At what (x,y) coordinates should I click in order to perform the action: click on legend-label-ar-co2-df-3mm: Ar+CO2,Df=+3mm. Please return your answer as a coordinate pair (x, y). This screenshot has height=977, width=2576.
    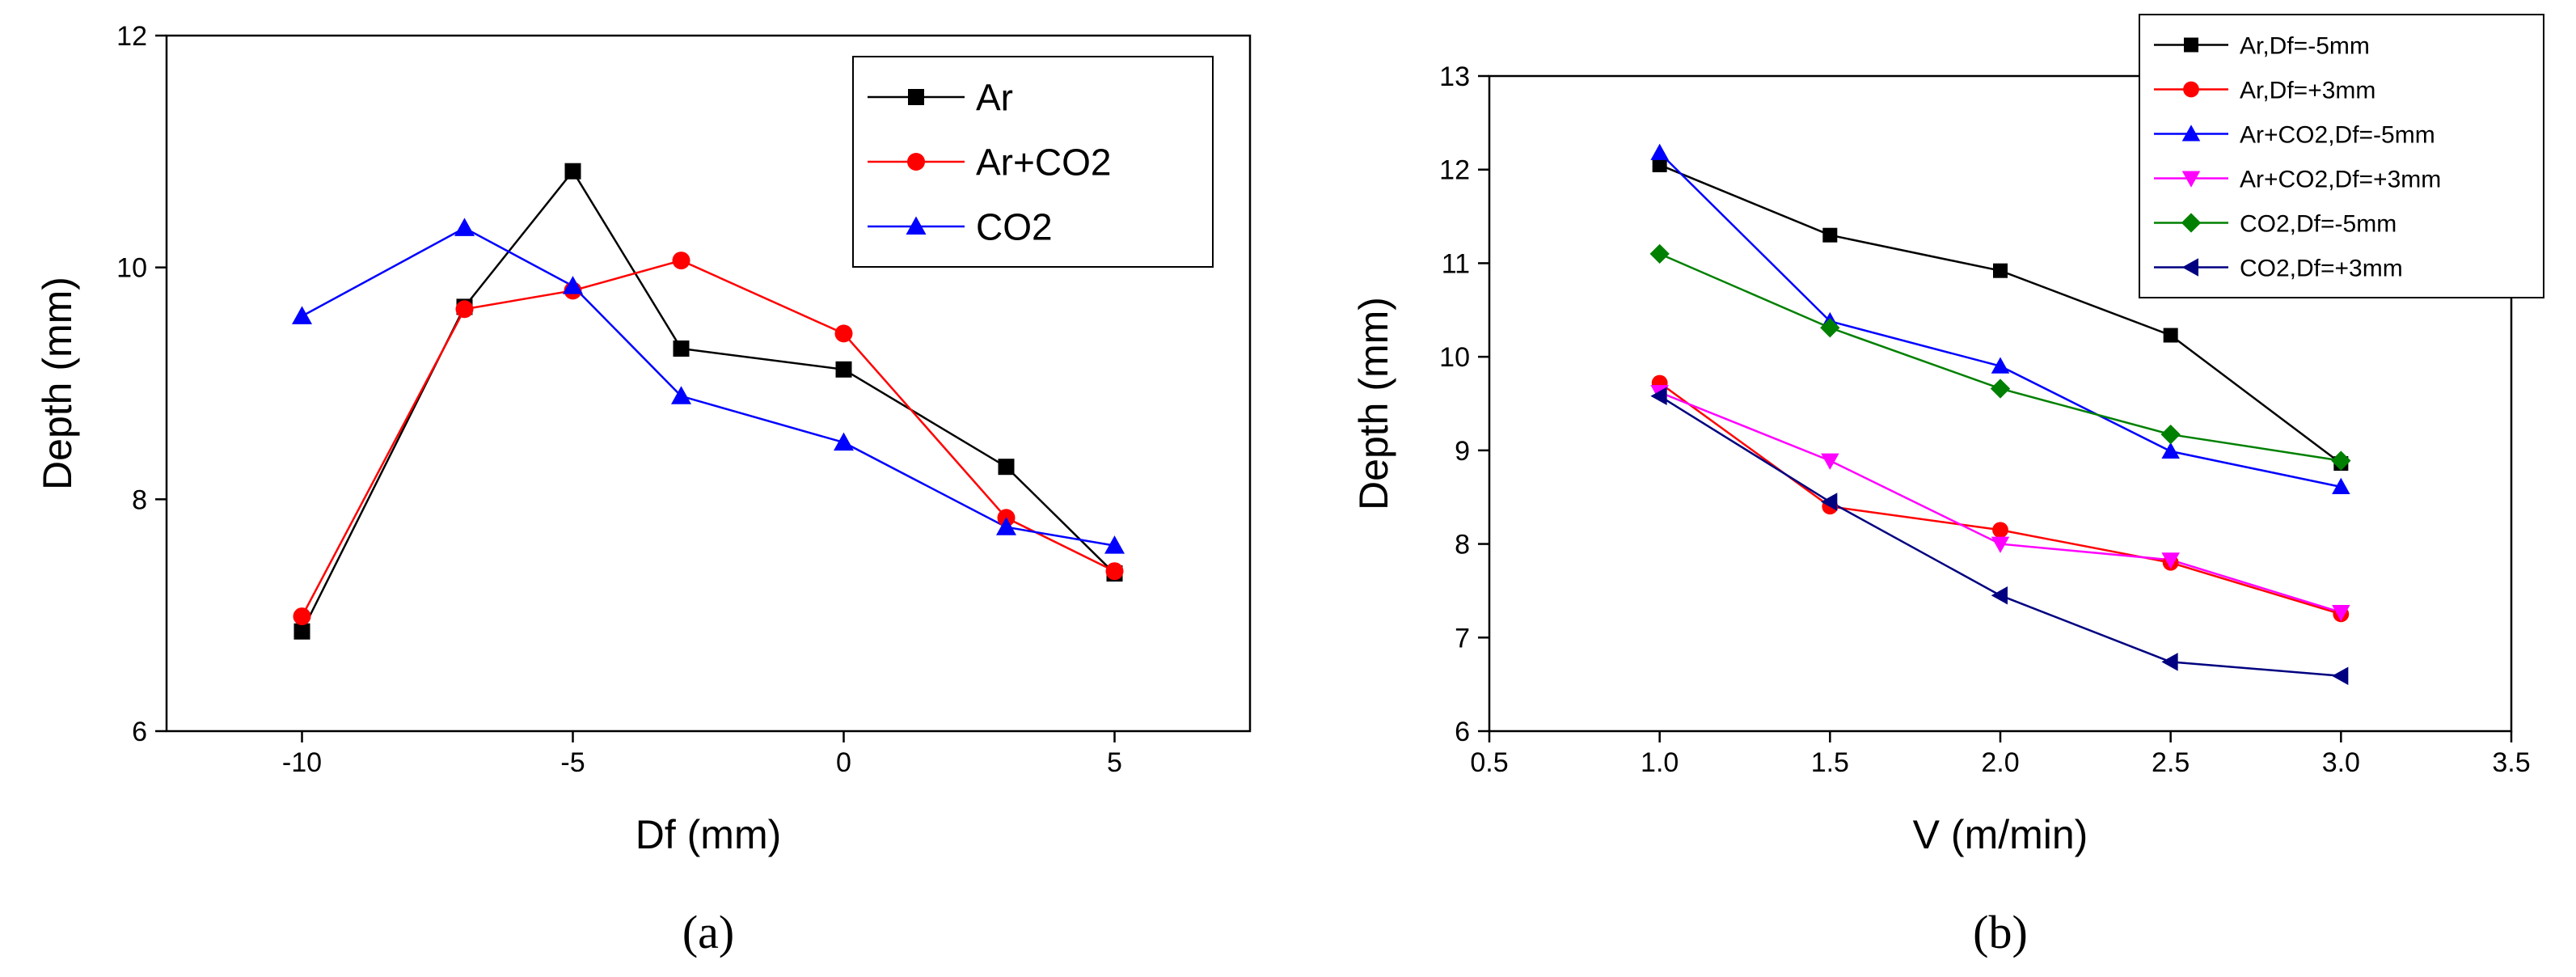
    Looking at the image, I should click on (2340, 179).